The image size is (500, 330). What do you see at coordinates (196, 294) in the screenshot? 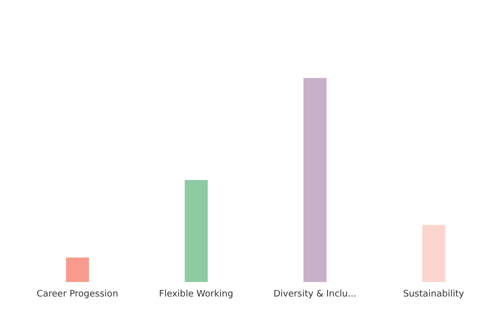
I see `x-tick-label: Flexible Working` at bounding box center [196, 294].